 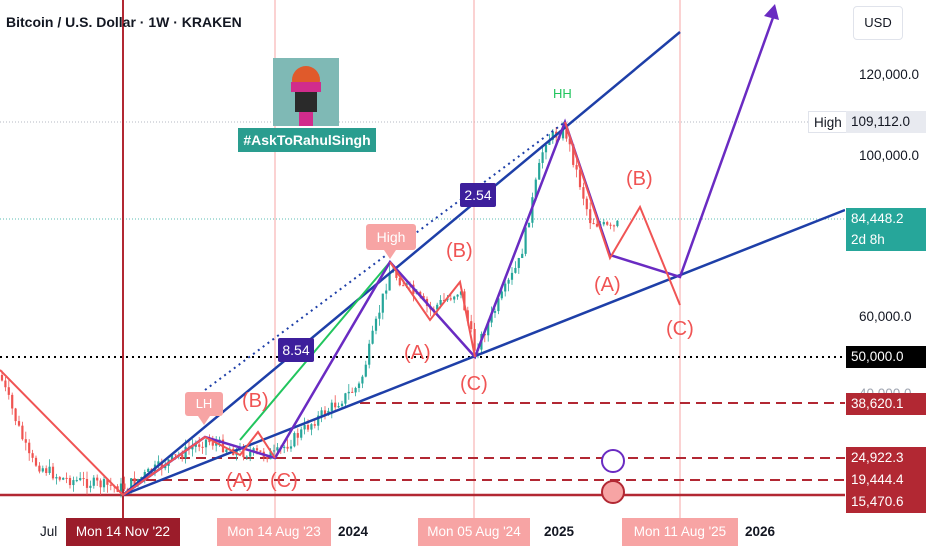 What do you see at coordinates (613, 461) in the screenshot?
I see `lightning-icon` at bounding box center [613, 461].